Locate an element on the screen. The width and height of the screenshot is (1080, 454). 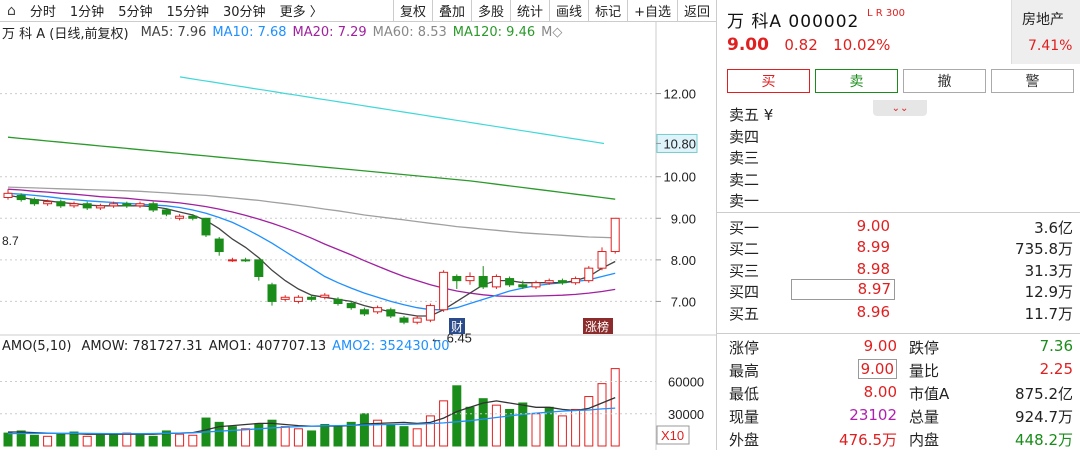
ask-row-5: 卖五 ¥ is located at coordinates (898, 113).